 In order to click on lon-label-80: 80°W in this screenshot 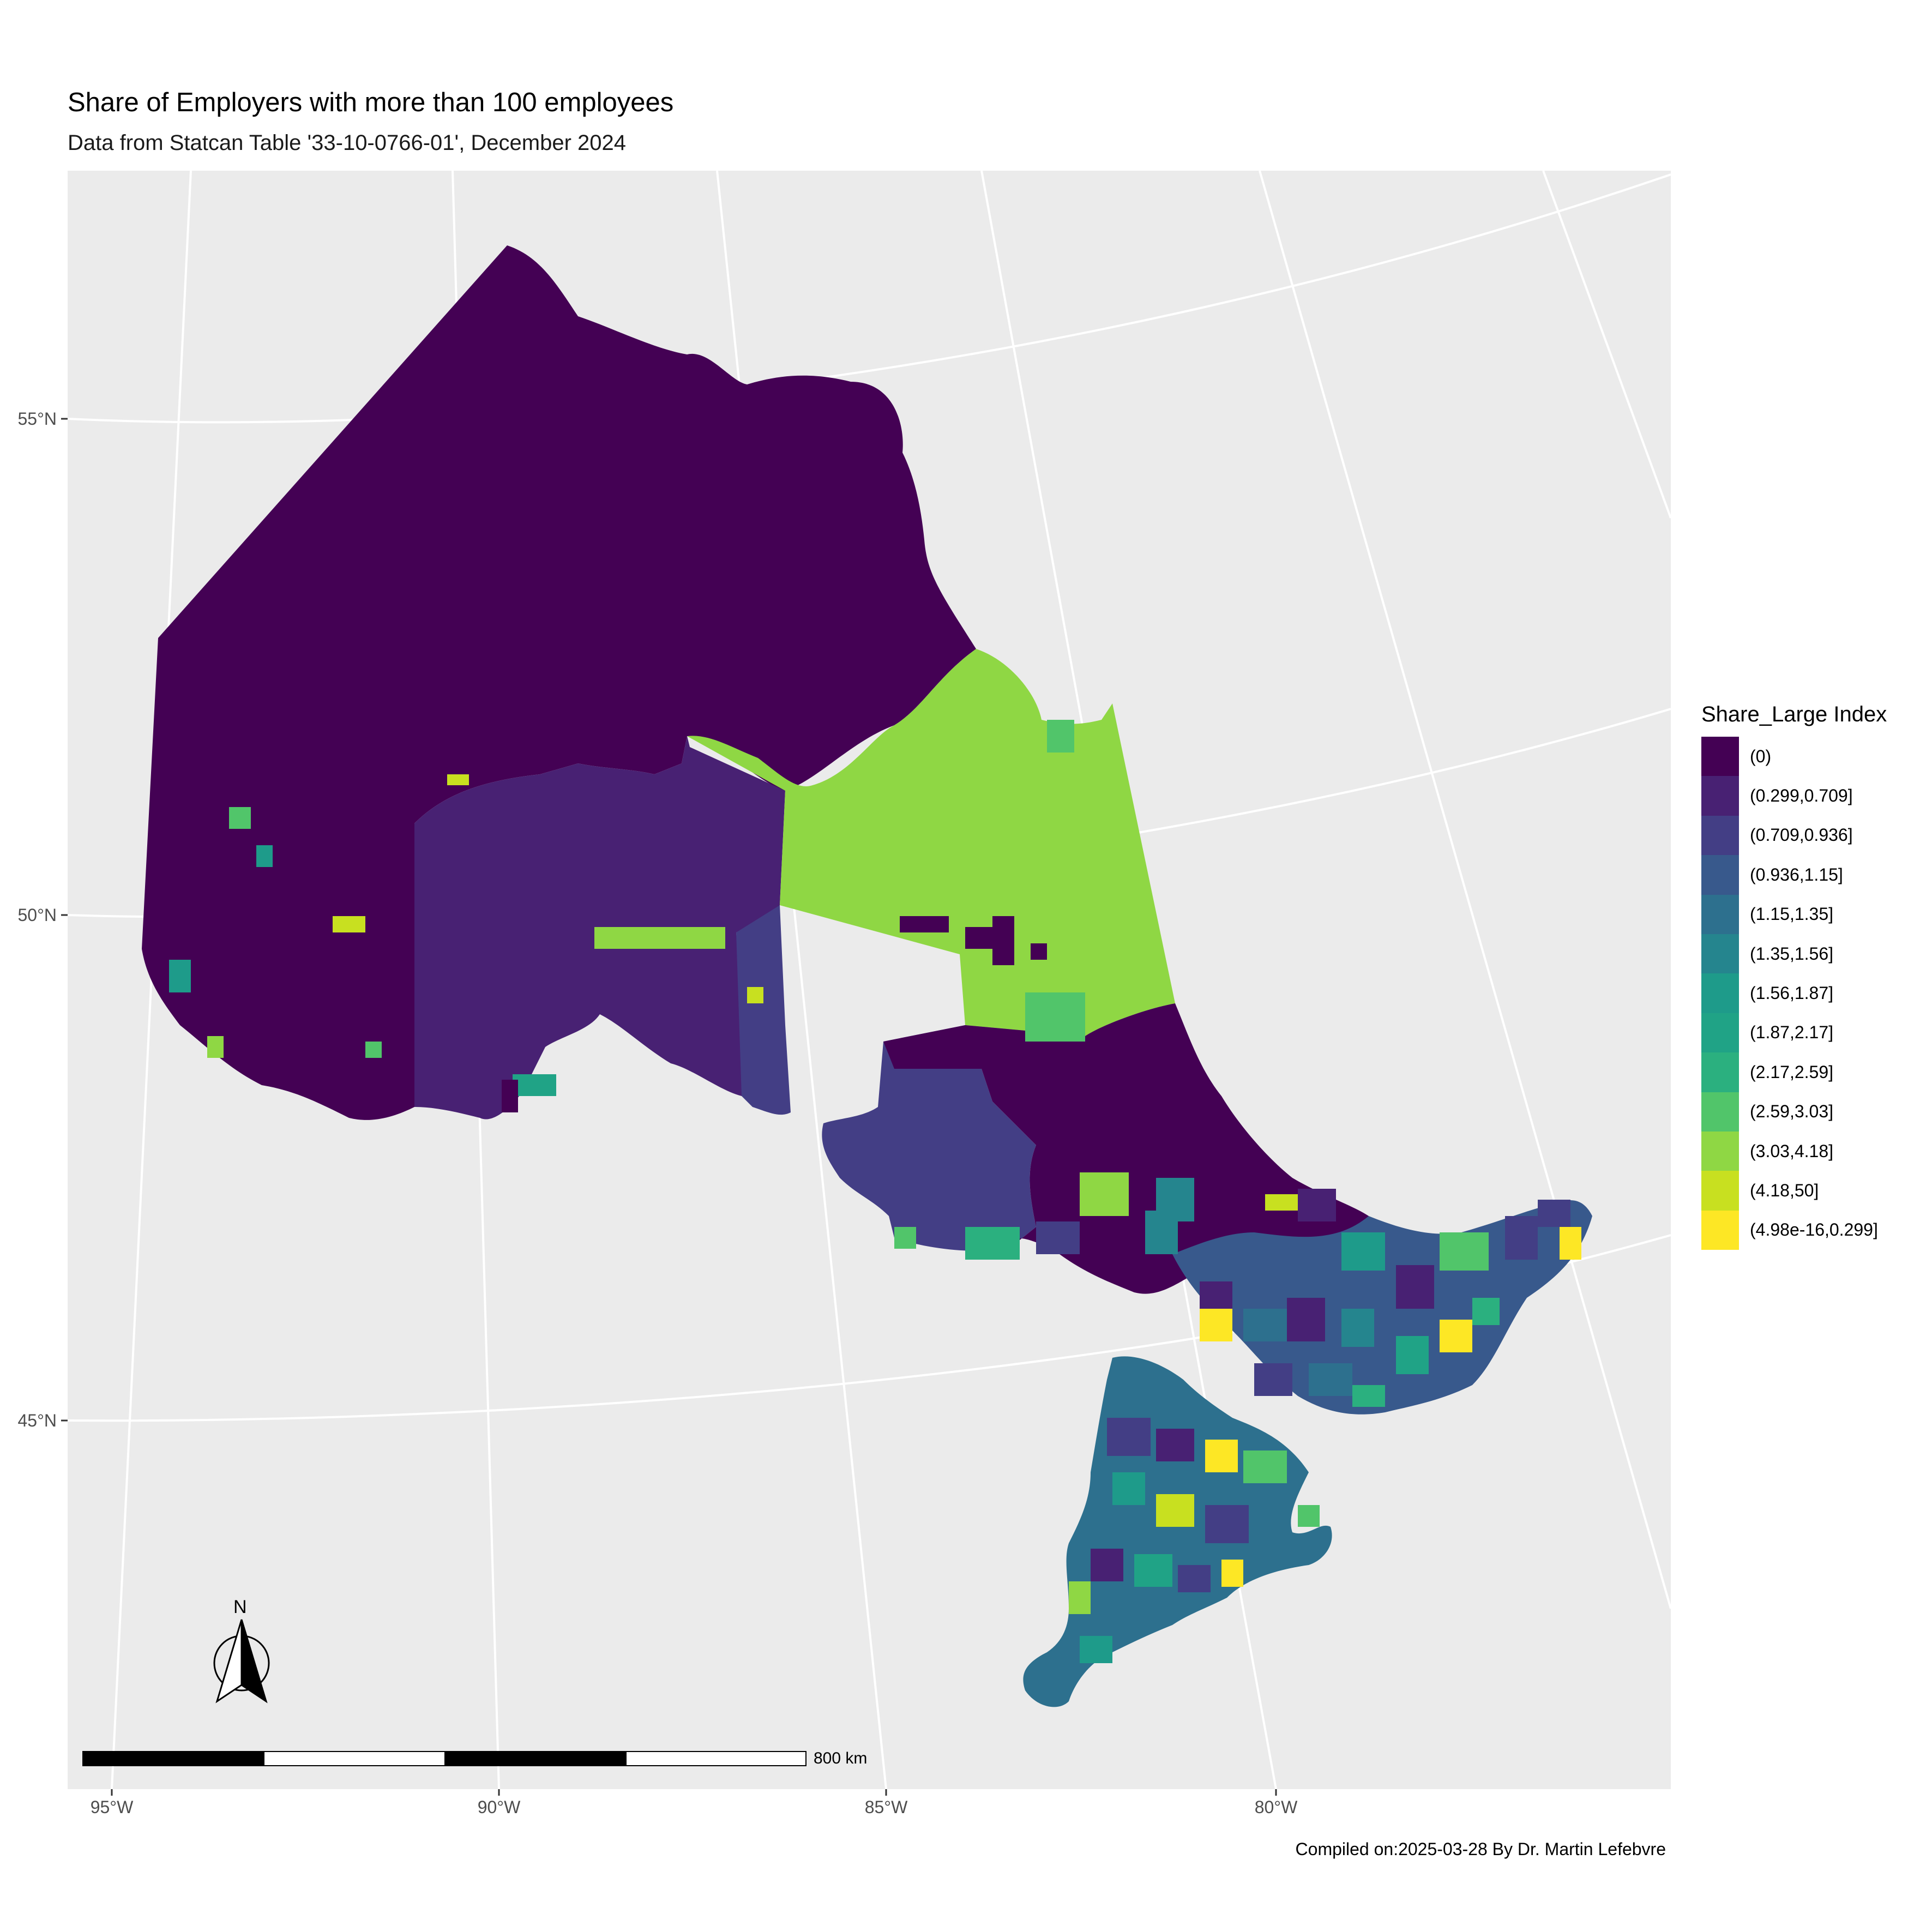, I will do `click(1276, 1807)`.